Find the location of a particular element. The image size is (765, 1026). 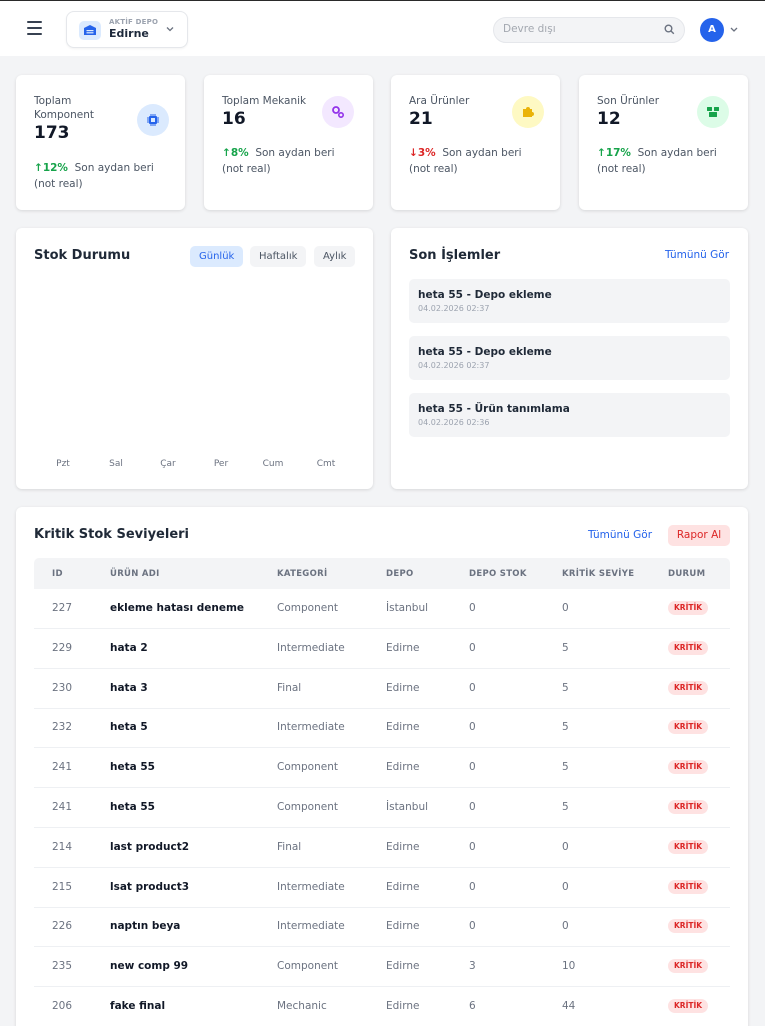

menu-icon is located at coordinates (34, 28).